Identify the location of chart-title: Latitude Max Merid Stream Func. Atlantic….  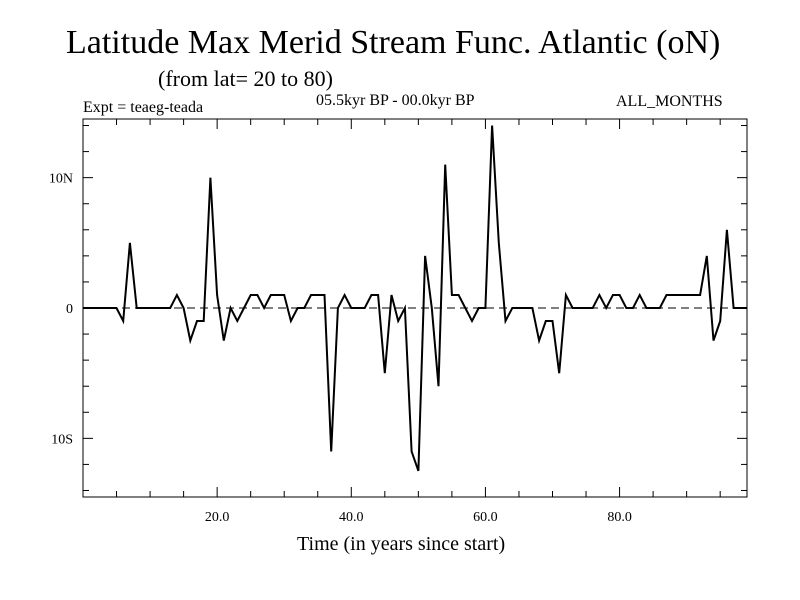
(393, 42).